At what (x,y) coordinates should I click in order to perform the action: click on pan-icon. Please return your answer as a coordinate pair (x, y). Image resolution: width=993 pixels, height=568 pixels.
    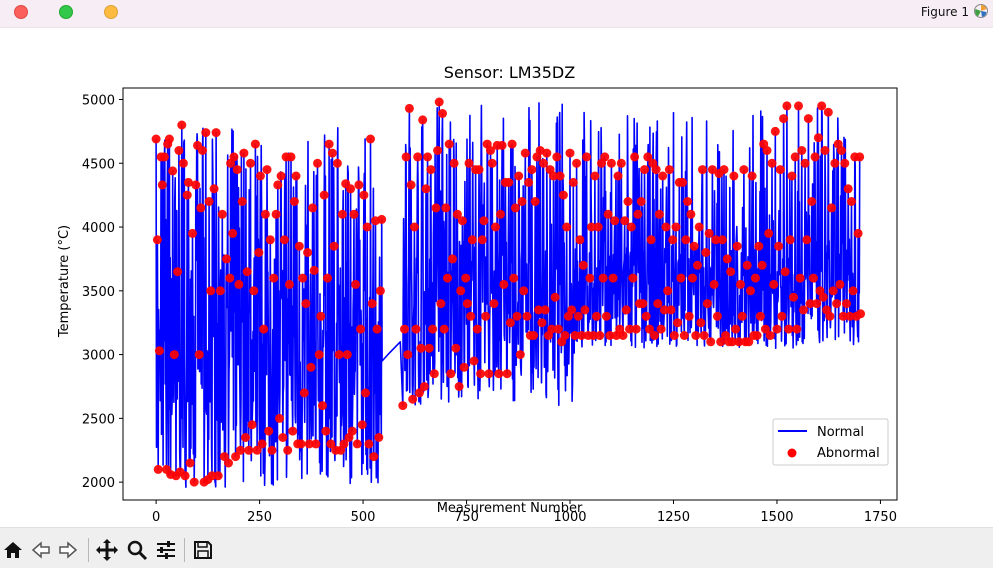
    Looking at the image, I should click on (107, 550).